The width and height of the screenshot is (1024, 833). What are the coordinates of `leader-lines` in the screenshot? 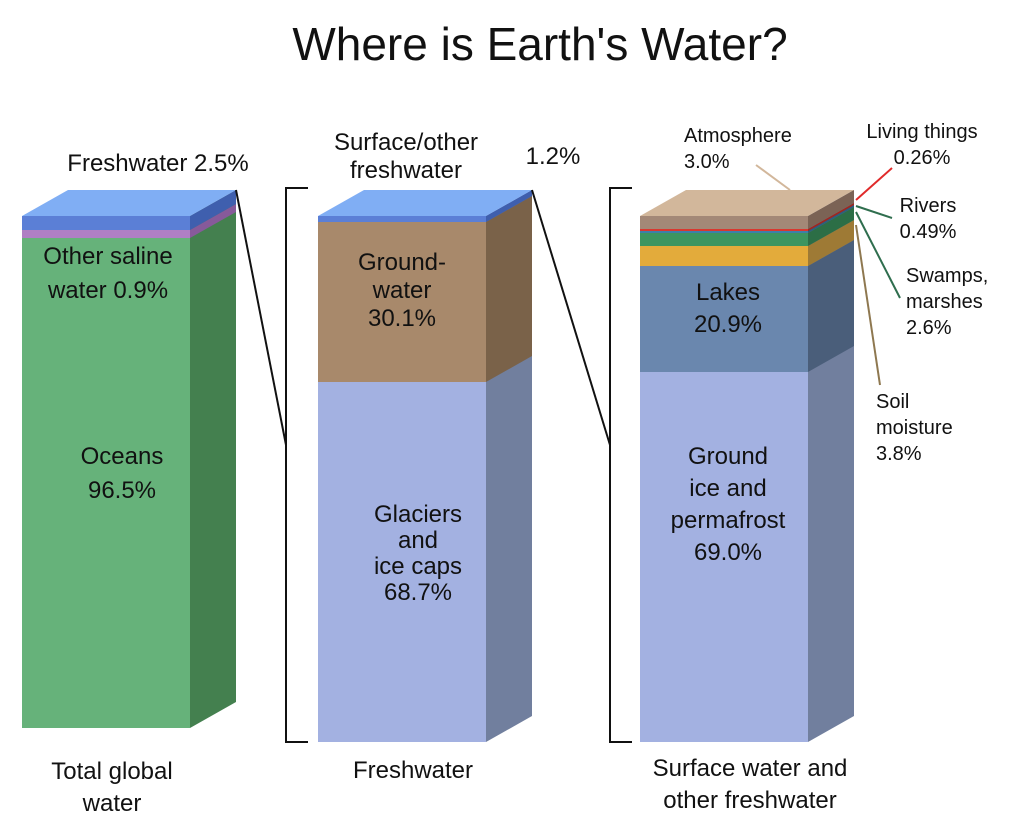 It's located at (828, 275).